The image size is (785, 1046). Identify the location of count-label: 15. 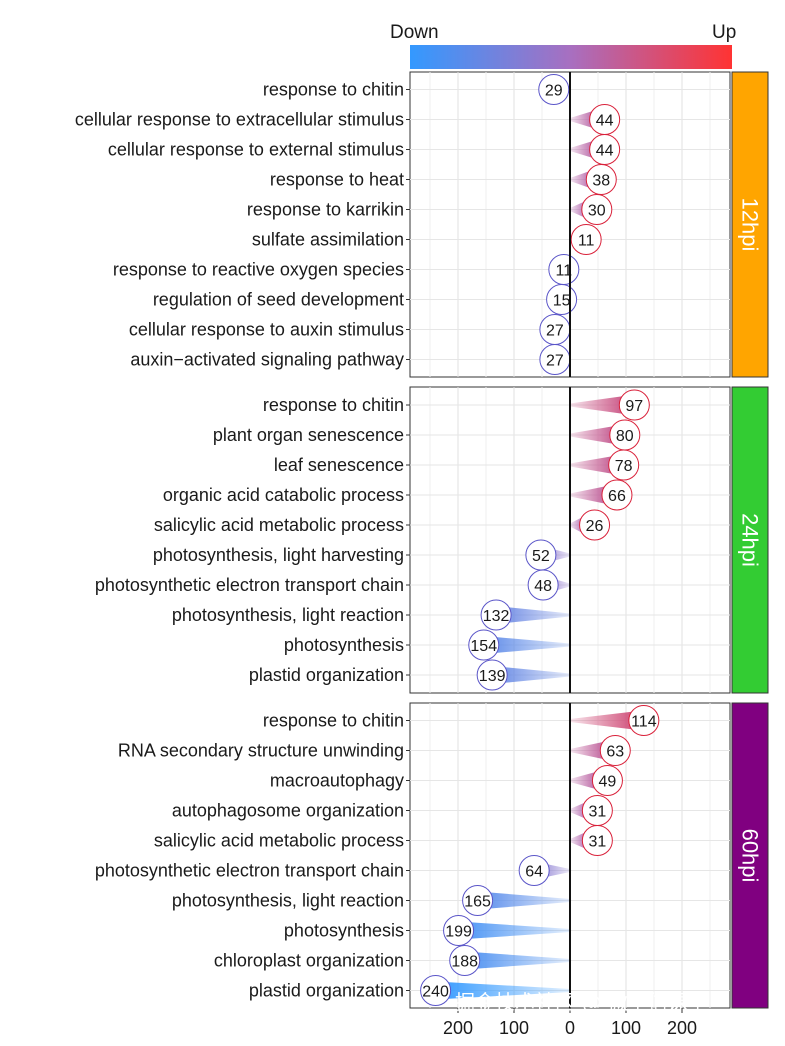
(562, 301).